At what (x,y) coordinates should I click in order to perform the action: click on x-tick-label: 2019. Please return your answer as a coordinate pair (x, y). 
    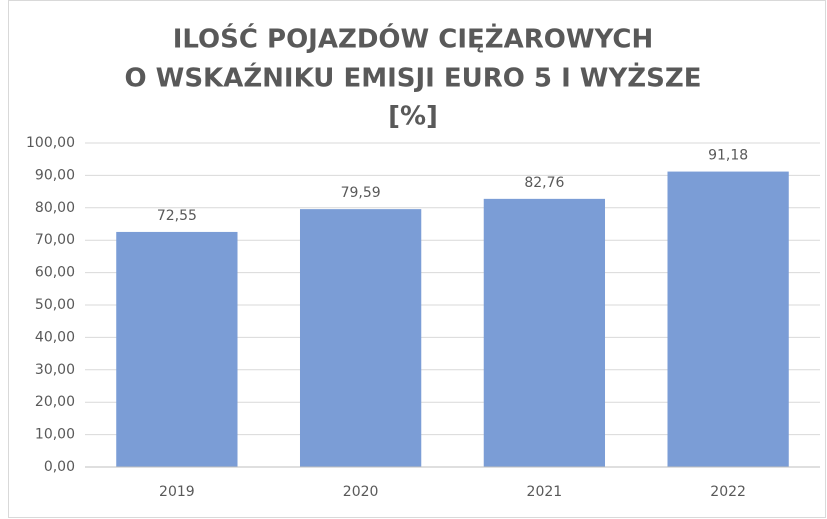
    Looking at the image, I should click on (177, 492).